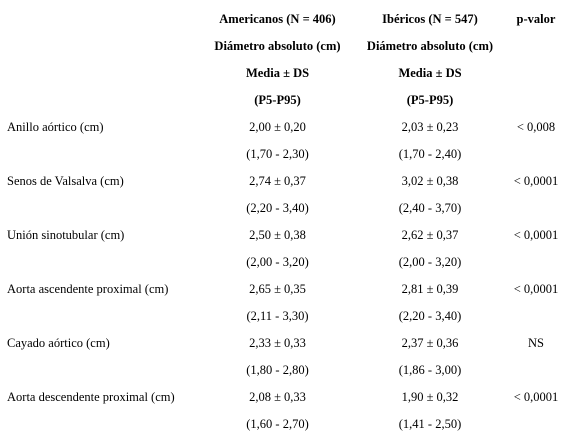  What do you see at coordinates (66, 235) in the screenshot?
I see `row-label: Unión sinotubular (cm)` at bounding box center [66, 235].